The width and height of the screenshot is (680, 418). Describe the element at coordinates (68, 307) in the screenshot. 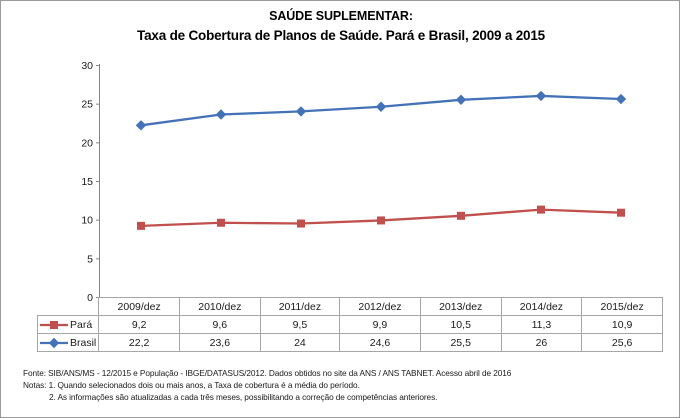

I see `table-corner-cell` at that location.